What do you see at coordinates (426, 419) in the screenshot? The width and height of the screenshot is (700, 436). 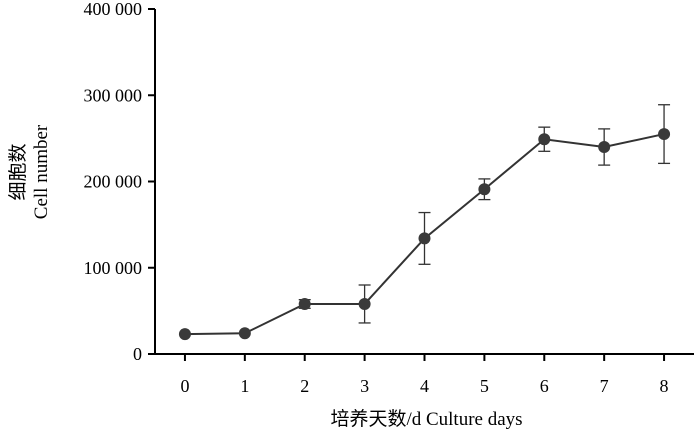 I see `x-axis-title: 培养天数/d Culture days` at bounding box center [426, 419].